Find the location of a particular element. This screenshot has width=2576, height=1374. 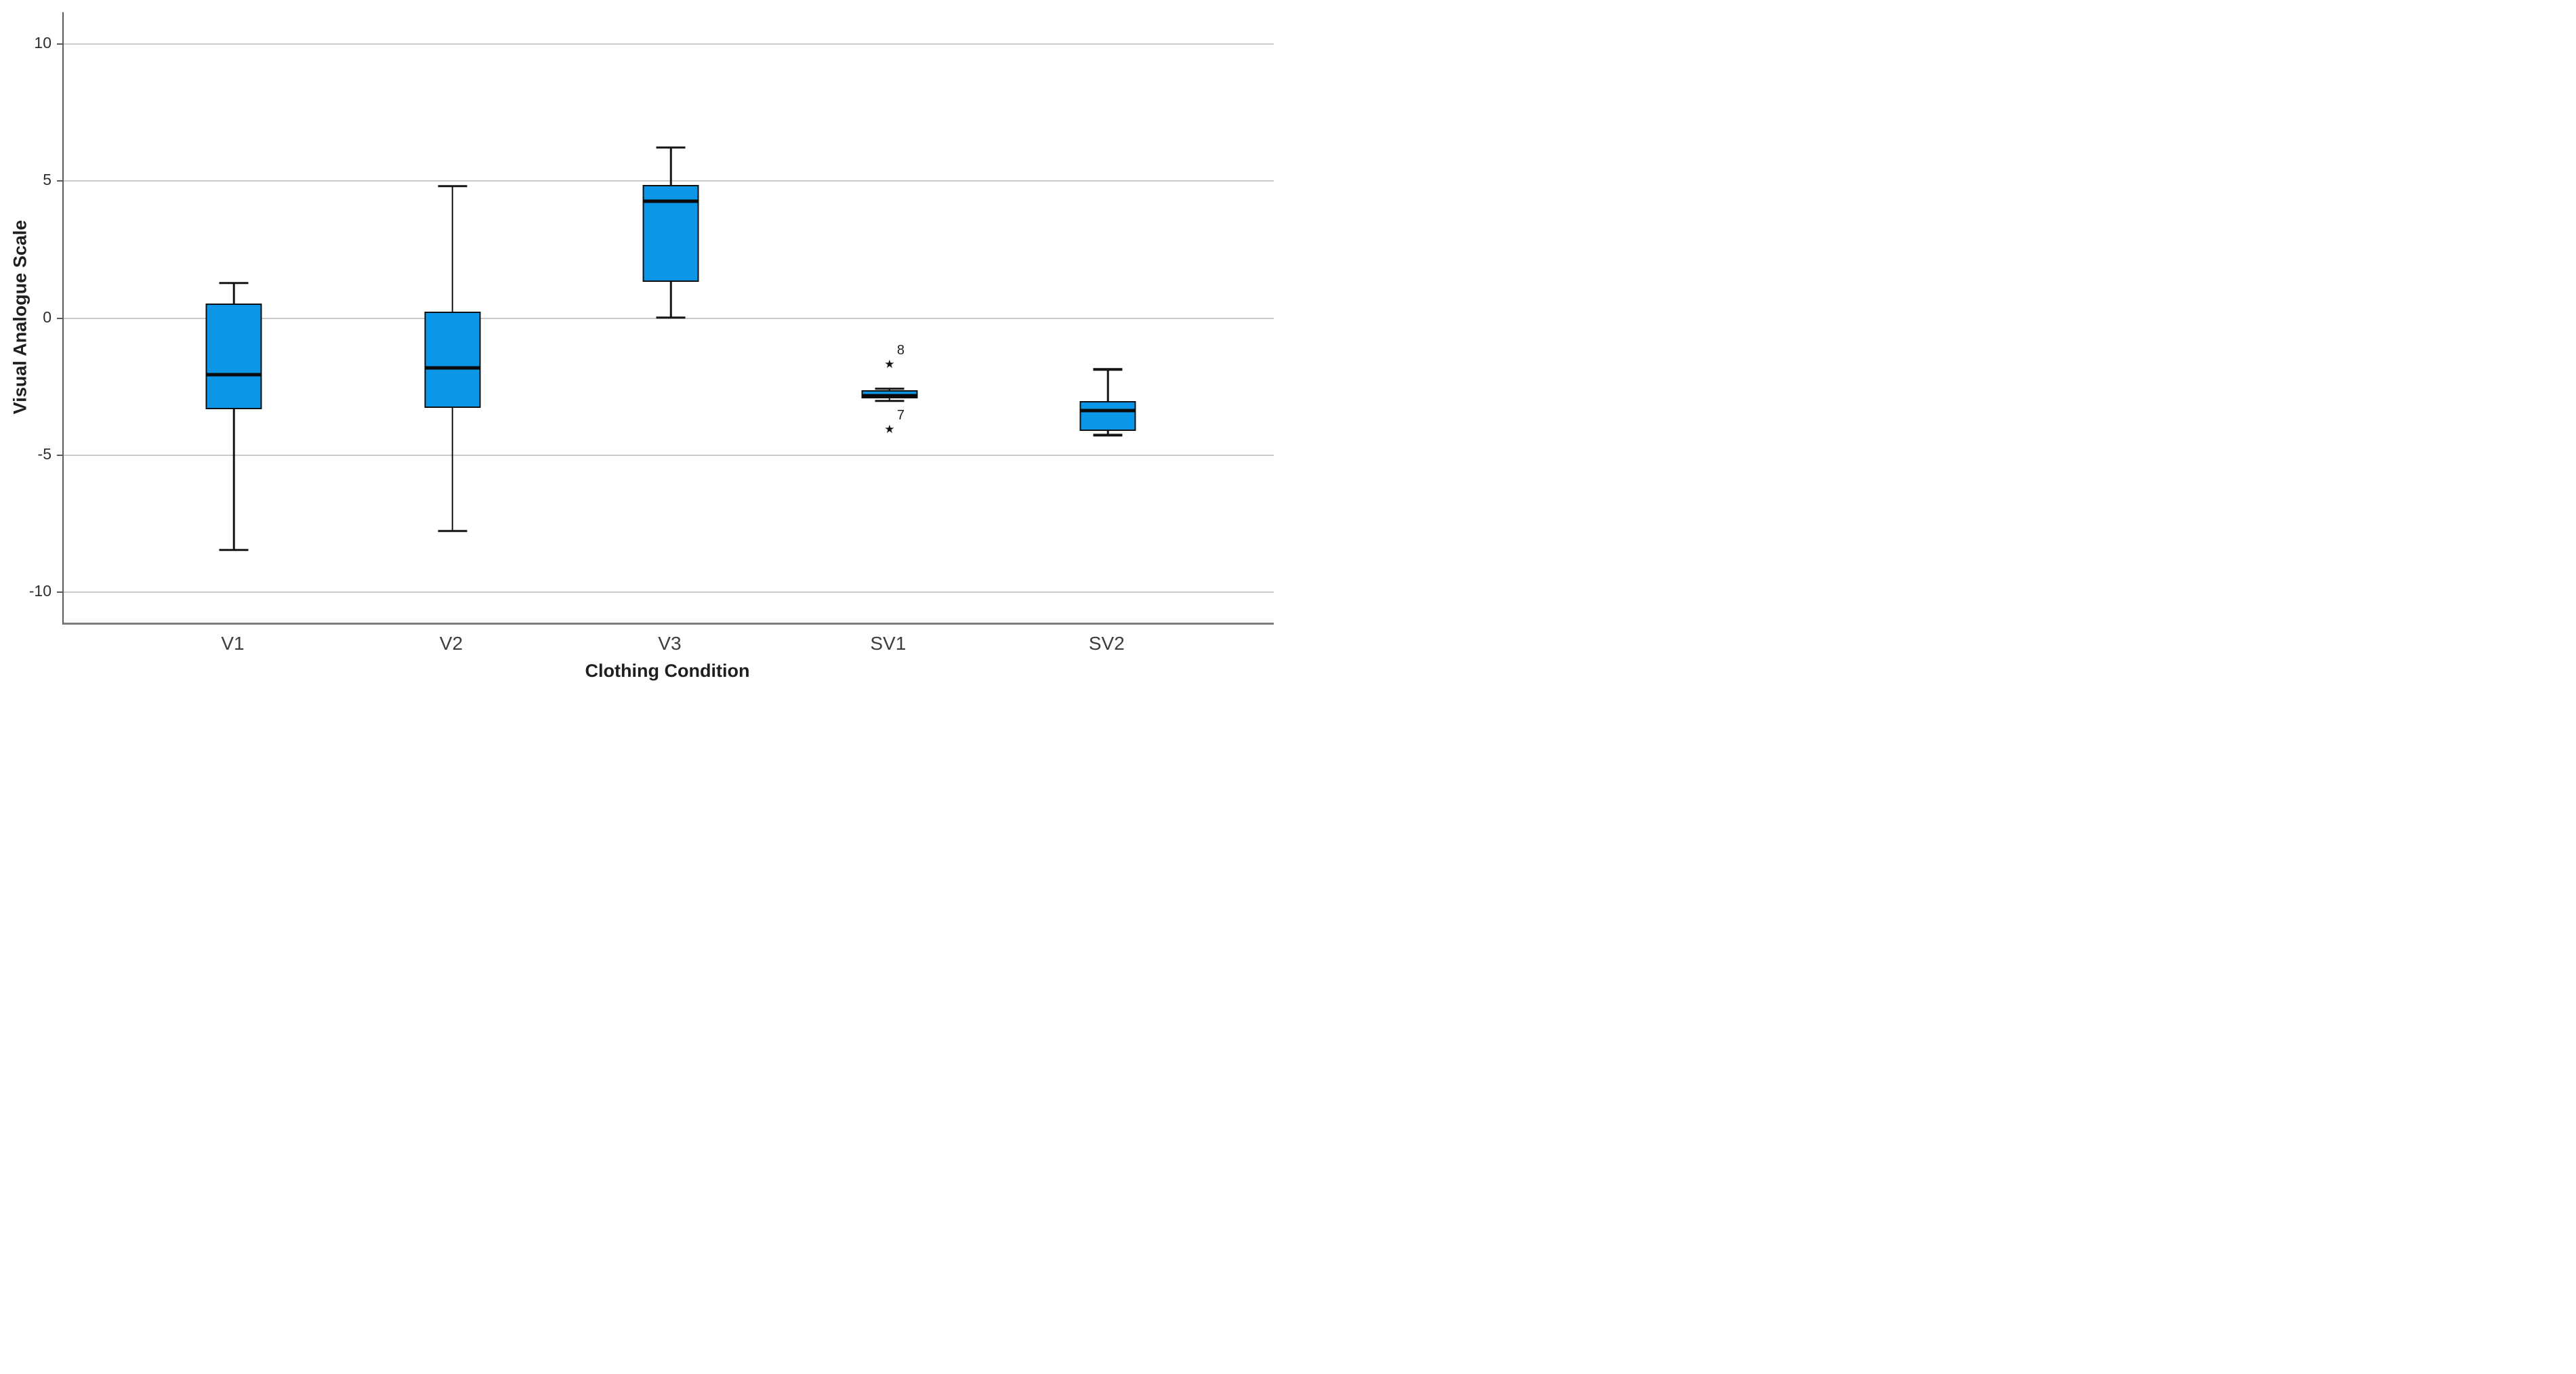

x-category-label-v3: V3 is located at coordinates (670, 643).